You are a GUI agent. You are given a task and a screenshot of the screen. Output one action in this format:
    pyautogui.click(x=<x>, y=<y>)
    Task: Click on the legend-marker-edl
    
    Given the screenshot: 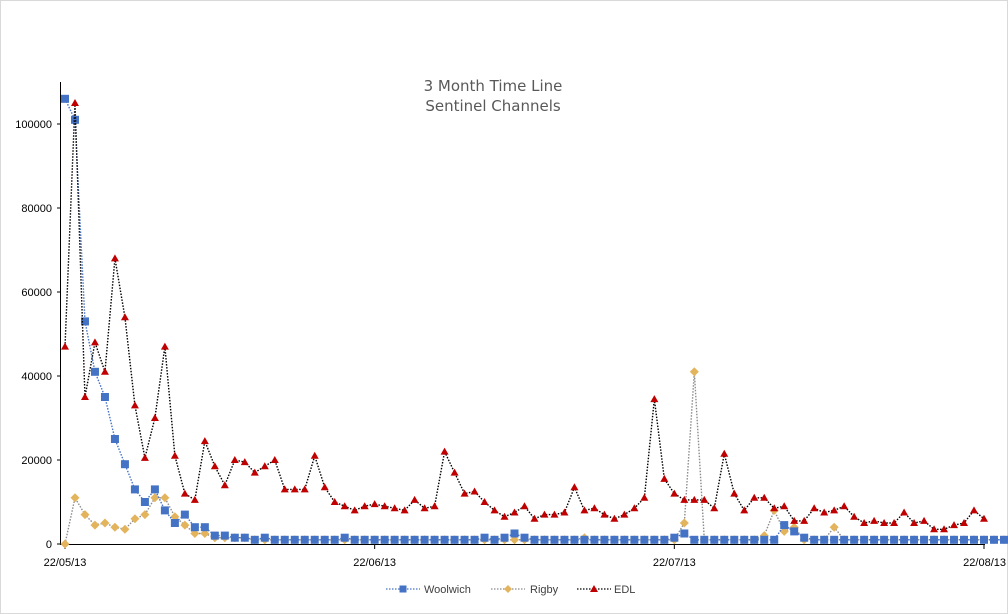 What is the action you would take?
    pyautogui.click(x=594, y=588)
    